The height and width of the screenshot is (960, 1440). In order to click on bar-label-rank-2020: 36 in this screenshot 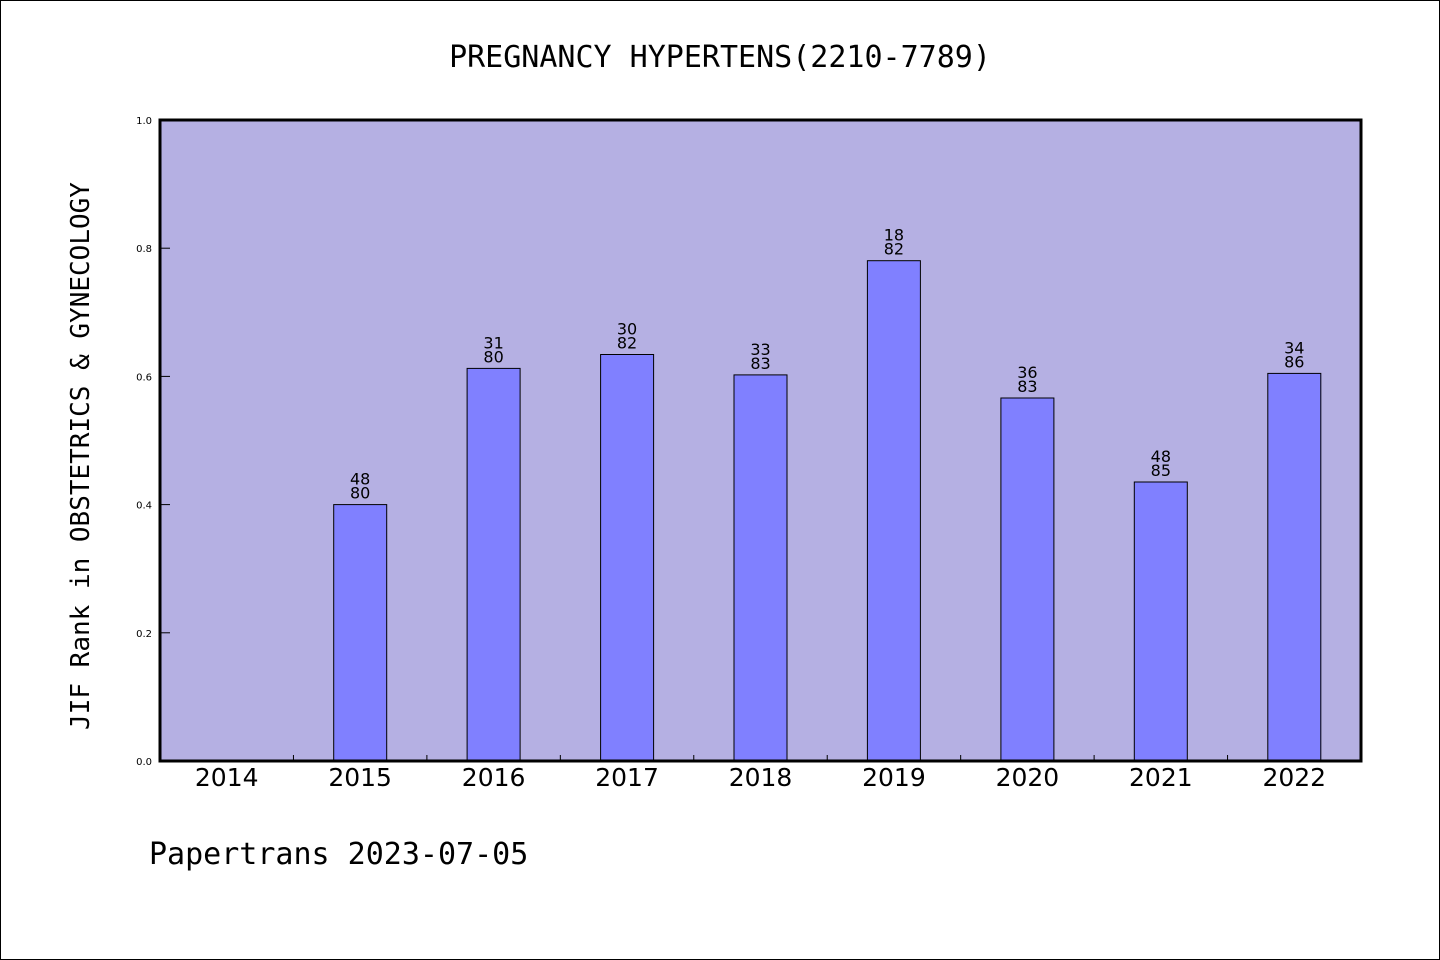, I will do `click(1027, 372)`.